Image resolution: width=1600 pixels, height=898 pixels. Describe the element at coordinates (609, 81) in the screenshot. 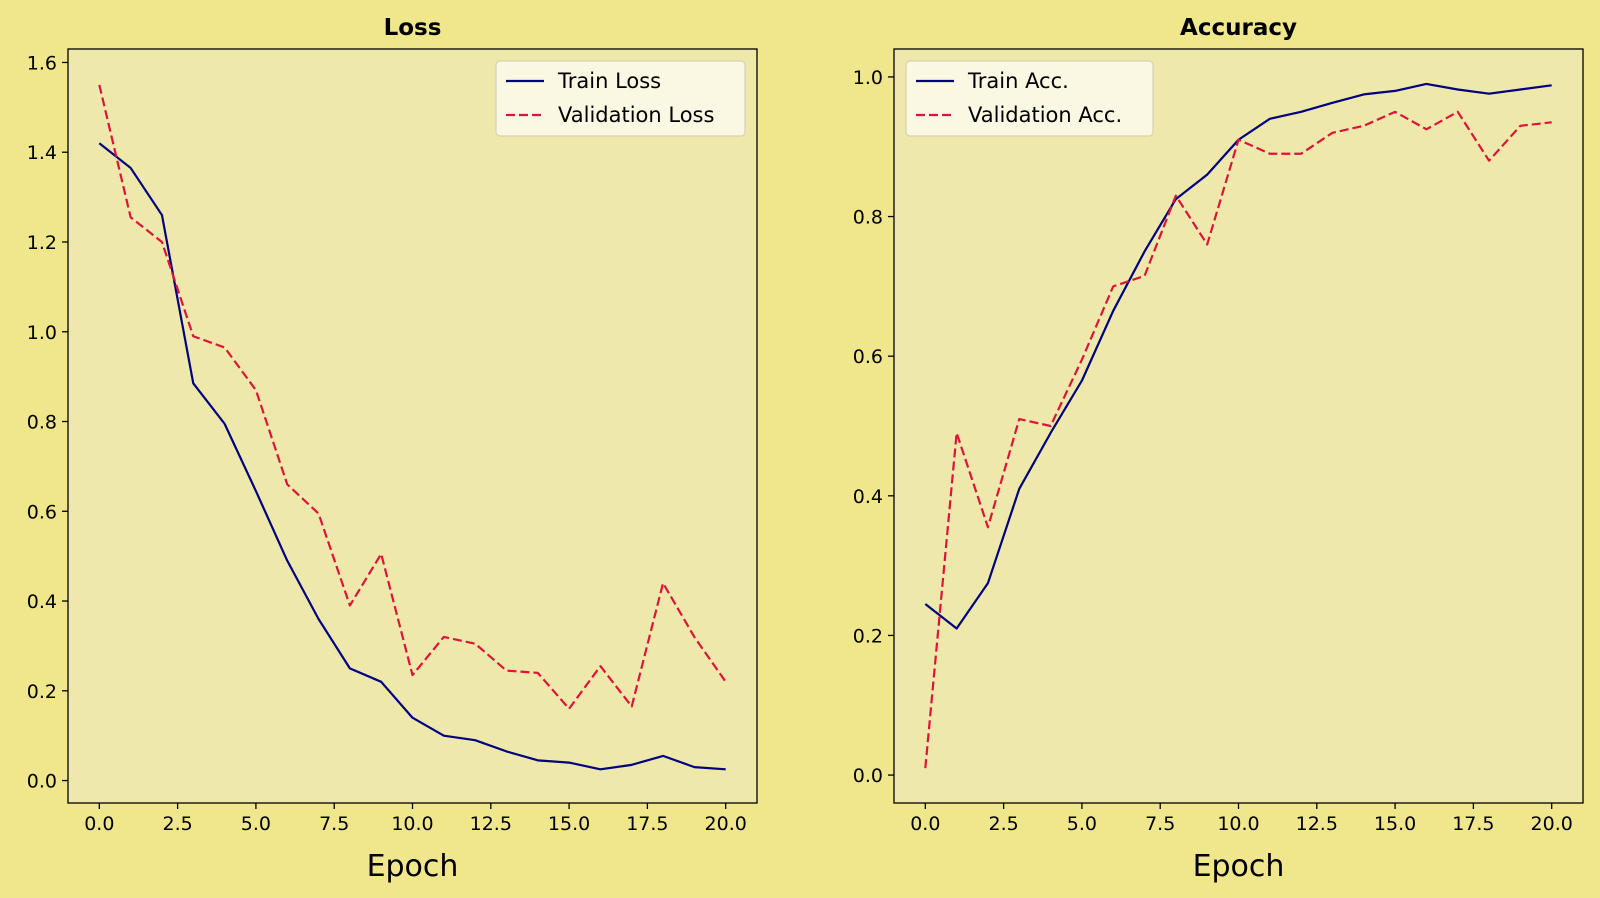

I see `legend-label: Train Loss` at that location.